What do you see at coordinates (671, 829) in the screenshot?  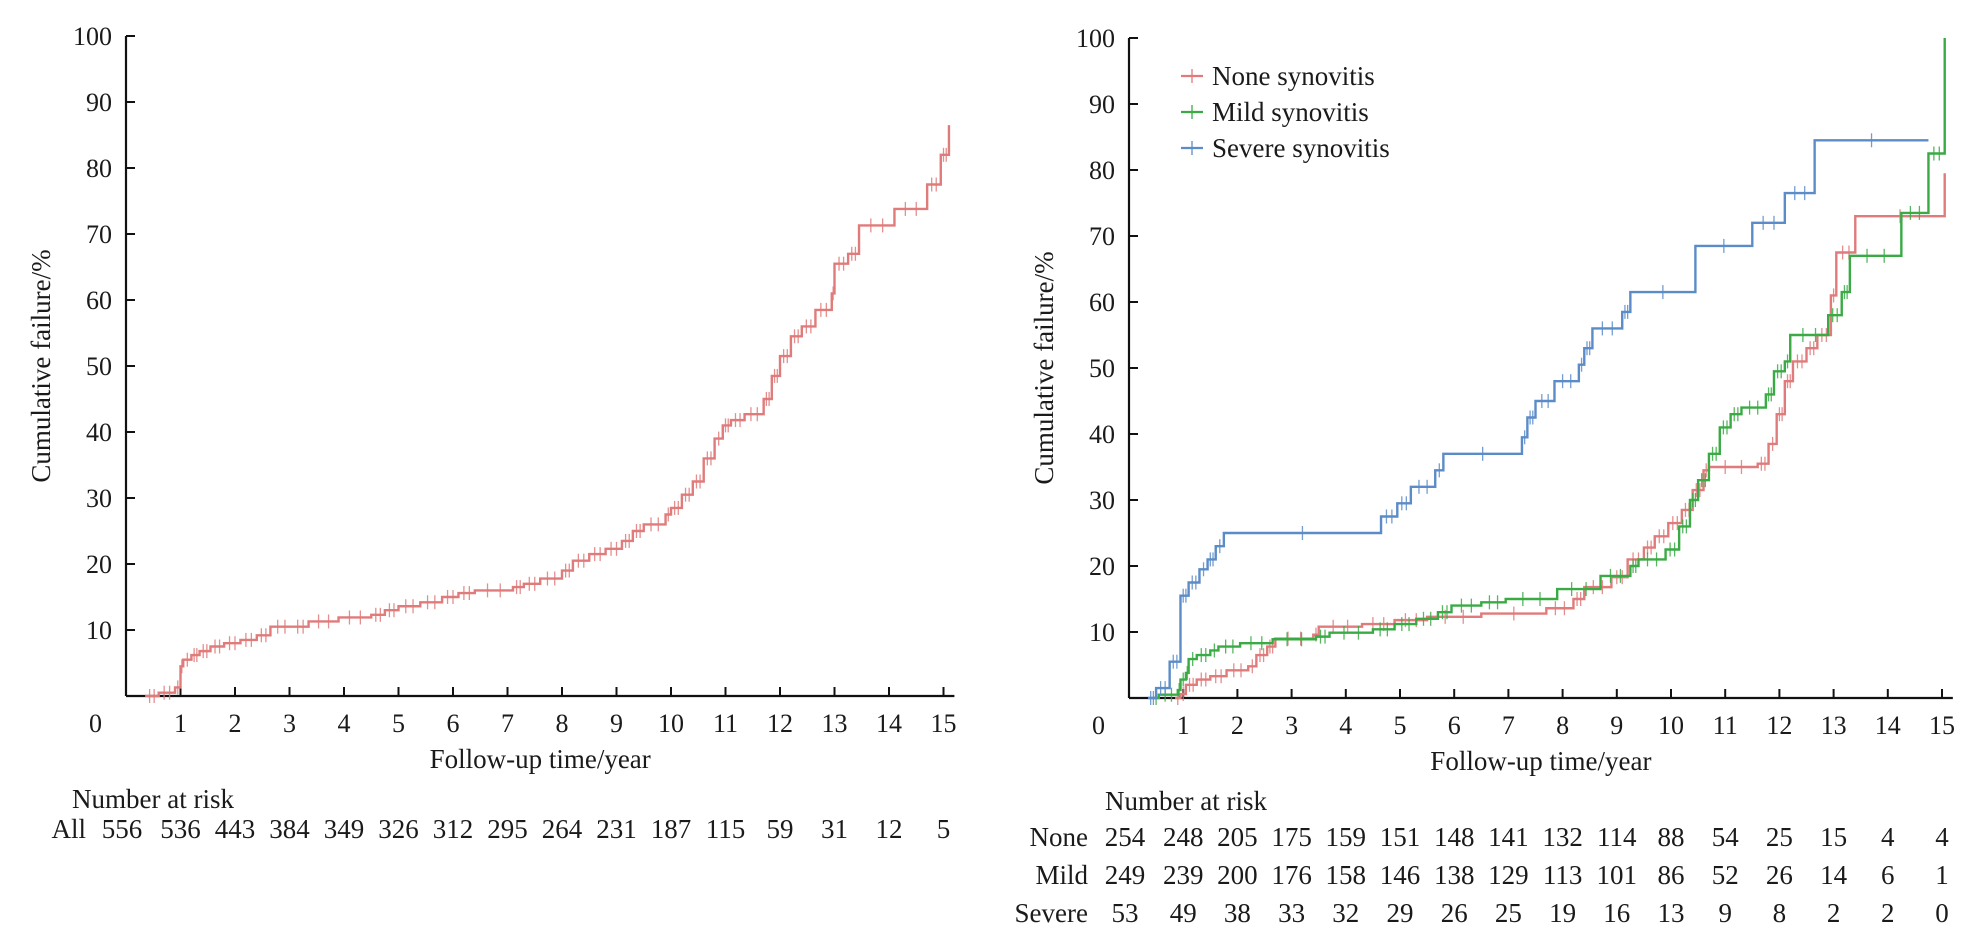 I see `risk-count: 187` at bounding box center [671, 829].